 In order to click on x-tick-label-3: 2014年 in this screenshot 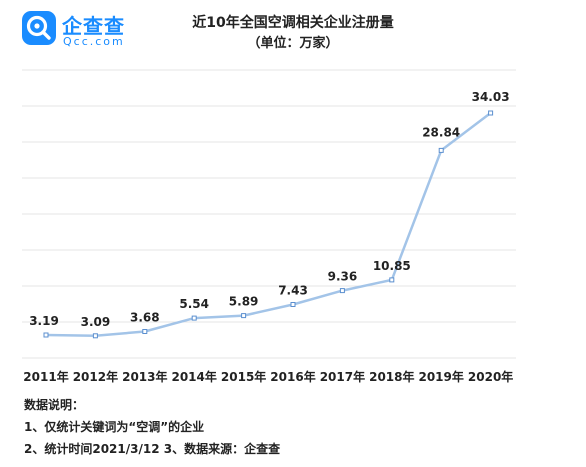, I will do `click(193, 376)`.